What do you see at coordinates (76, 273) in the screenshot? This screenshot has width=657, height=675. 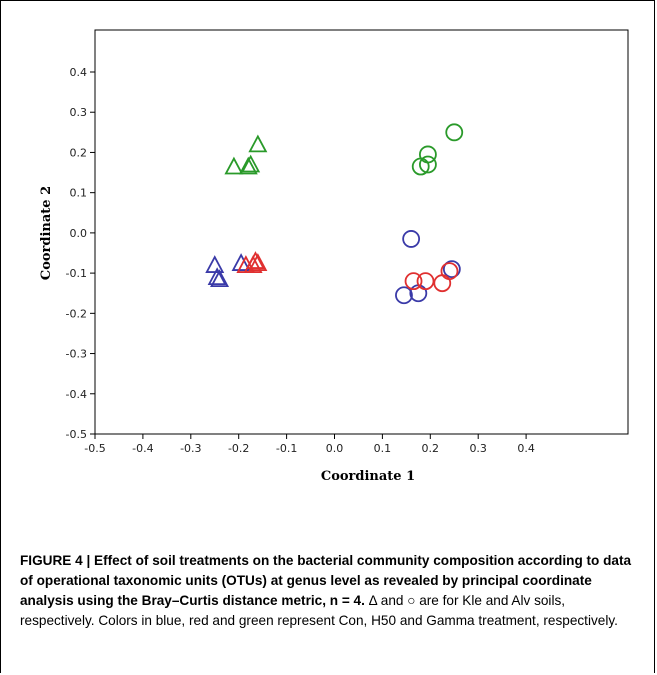 I see `y-tick-label: -0.1` at bounding box center [76, 273].